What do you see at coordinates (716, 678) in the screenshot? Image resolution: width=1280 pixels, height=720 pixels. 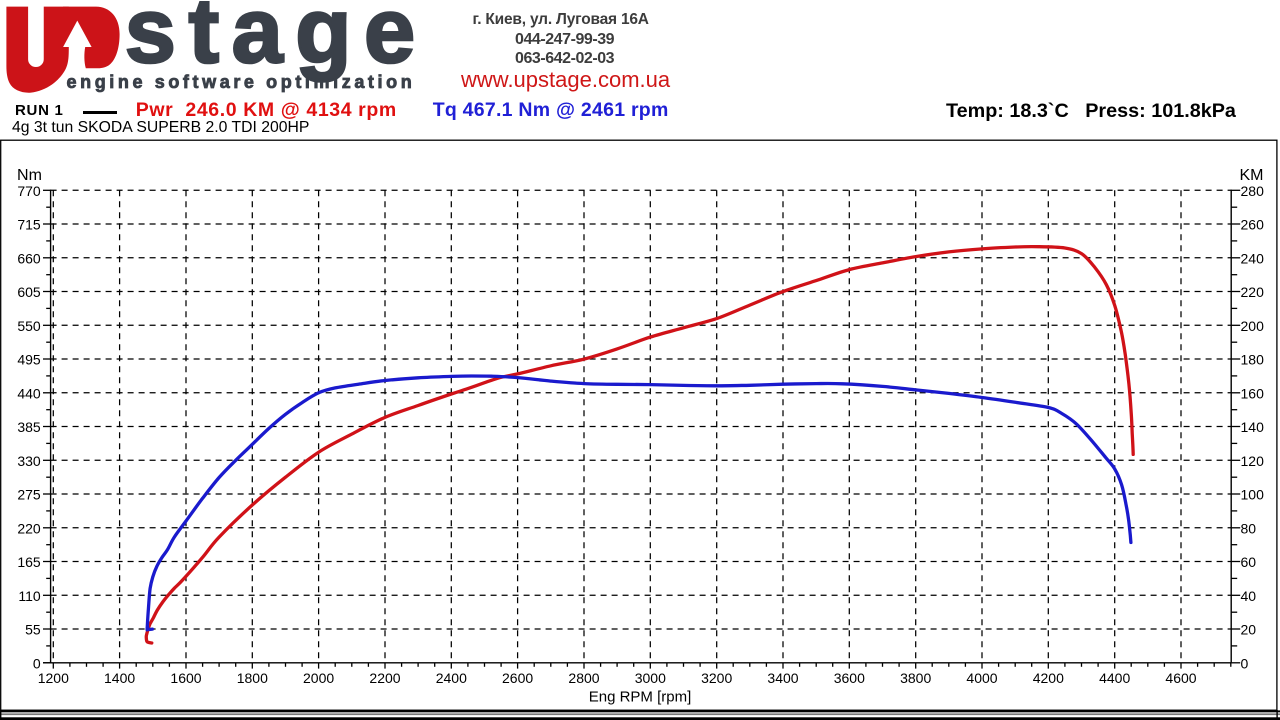 I see `svg-text: 3200` at bounding box center [716, 678].